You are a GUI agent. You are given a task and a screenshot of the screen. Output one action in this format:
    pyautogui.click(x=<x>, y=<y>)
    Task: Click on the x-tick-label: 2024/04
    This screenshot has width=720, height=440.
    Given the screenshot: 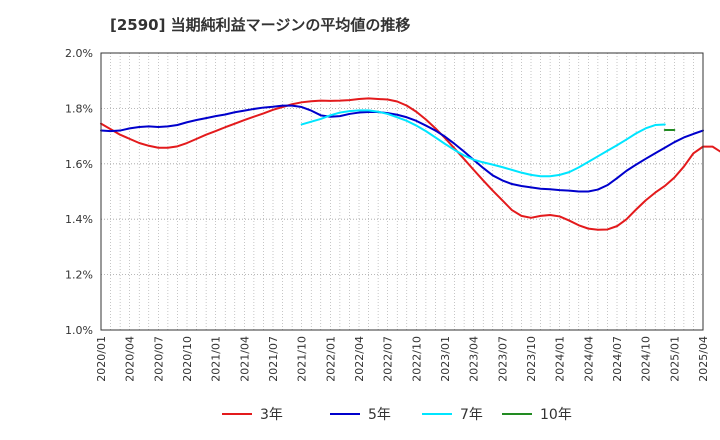 What is the action you would take?
    pyautogui.click(x=588, y=359)
    